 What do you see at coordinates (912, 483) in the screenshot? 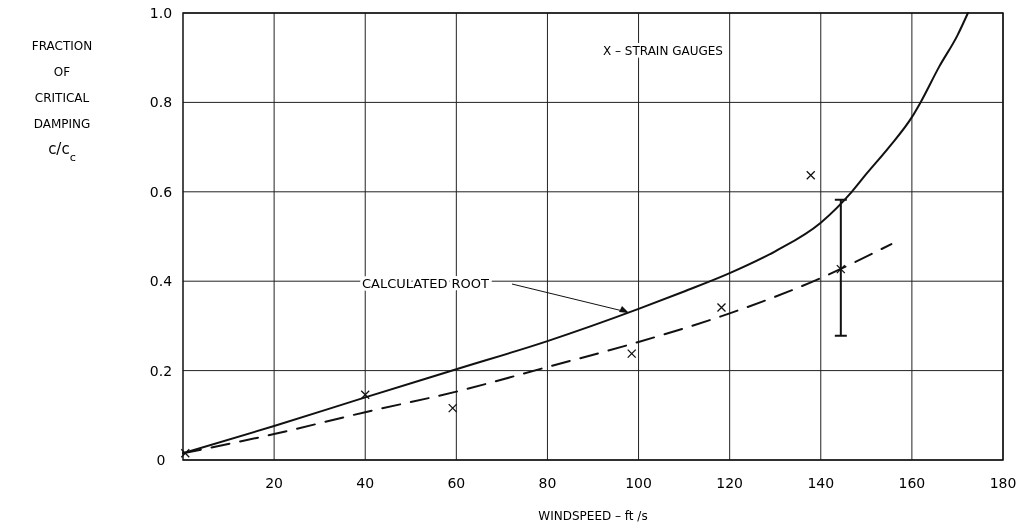
I see `x-tick-label: 160` at bounding box center [912, 483].